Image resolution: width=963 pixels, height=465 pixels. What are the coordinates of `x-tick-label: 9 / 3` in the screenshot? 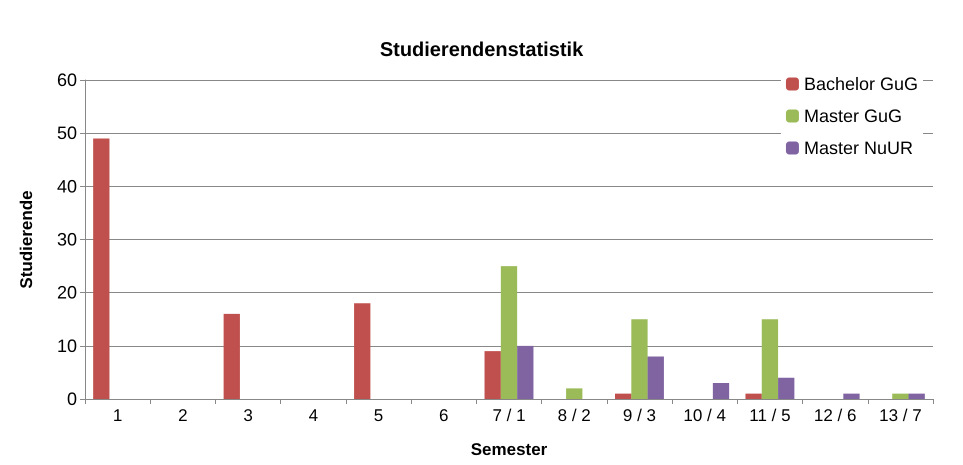 It's located at (639, 415).